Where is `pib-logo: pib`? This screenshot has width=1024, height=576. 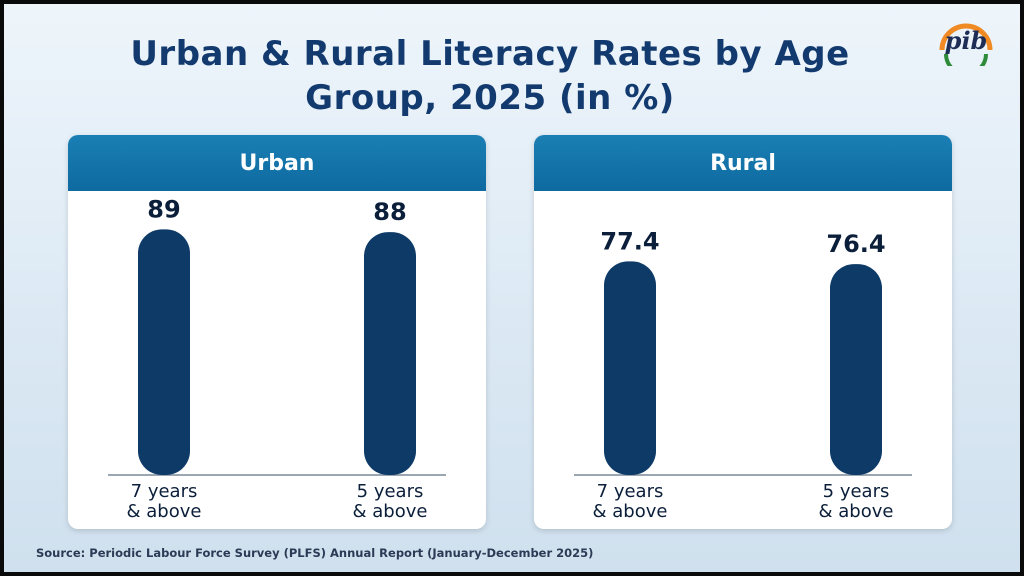
pib-logo: pib is located at coordinates (966, 48).